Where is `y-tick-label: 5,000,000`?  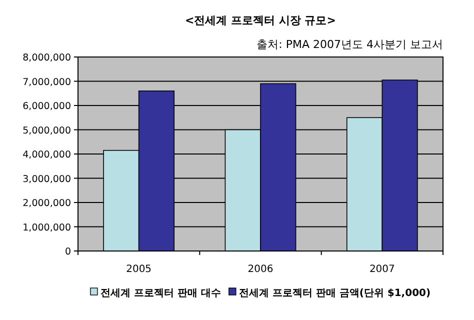 y-tick-label: 5,000,000 is located at coordinates (46, 130).